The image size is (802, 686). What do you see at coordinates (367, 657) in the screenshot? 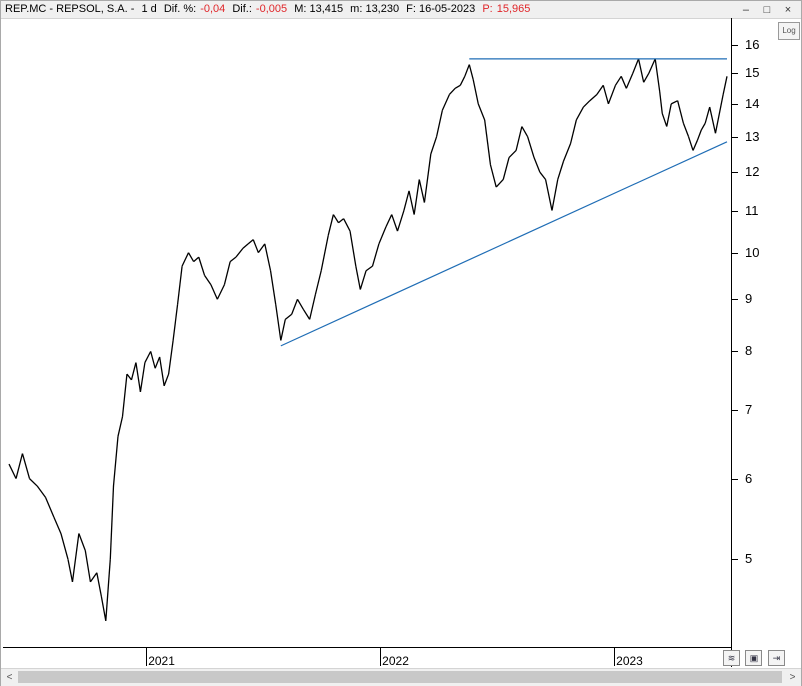
I see `x-axis: 2021 2022 2023` at bounding box center [367, 657].